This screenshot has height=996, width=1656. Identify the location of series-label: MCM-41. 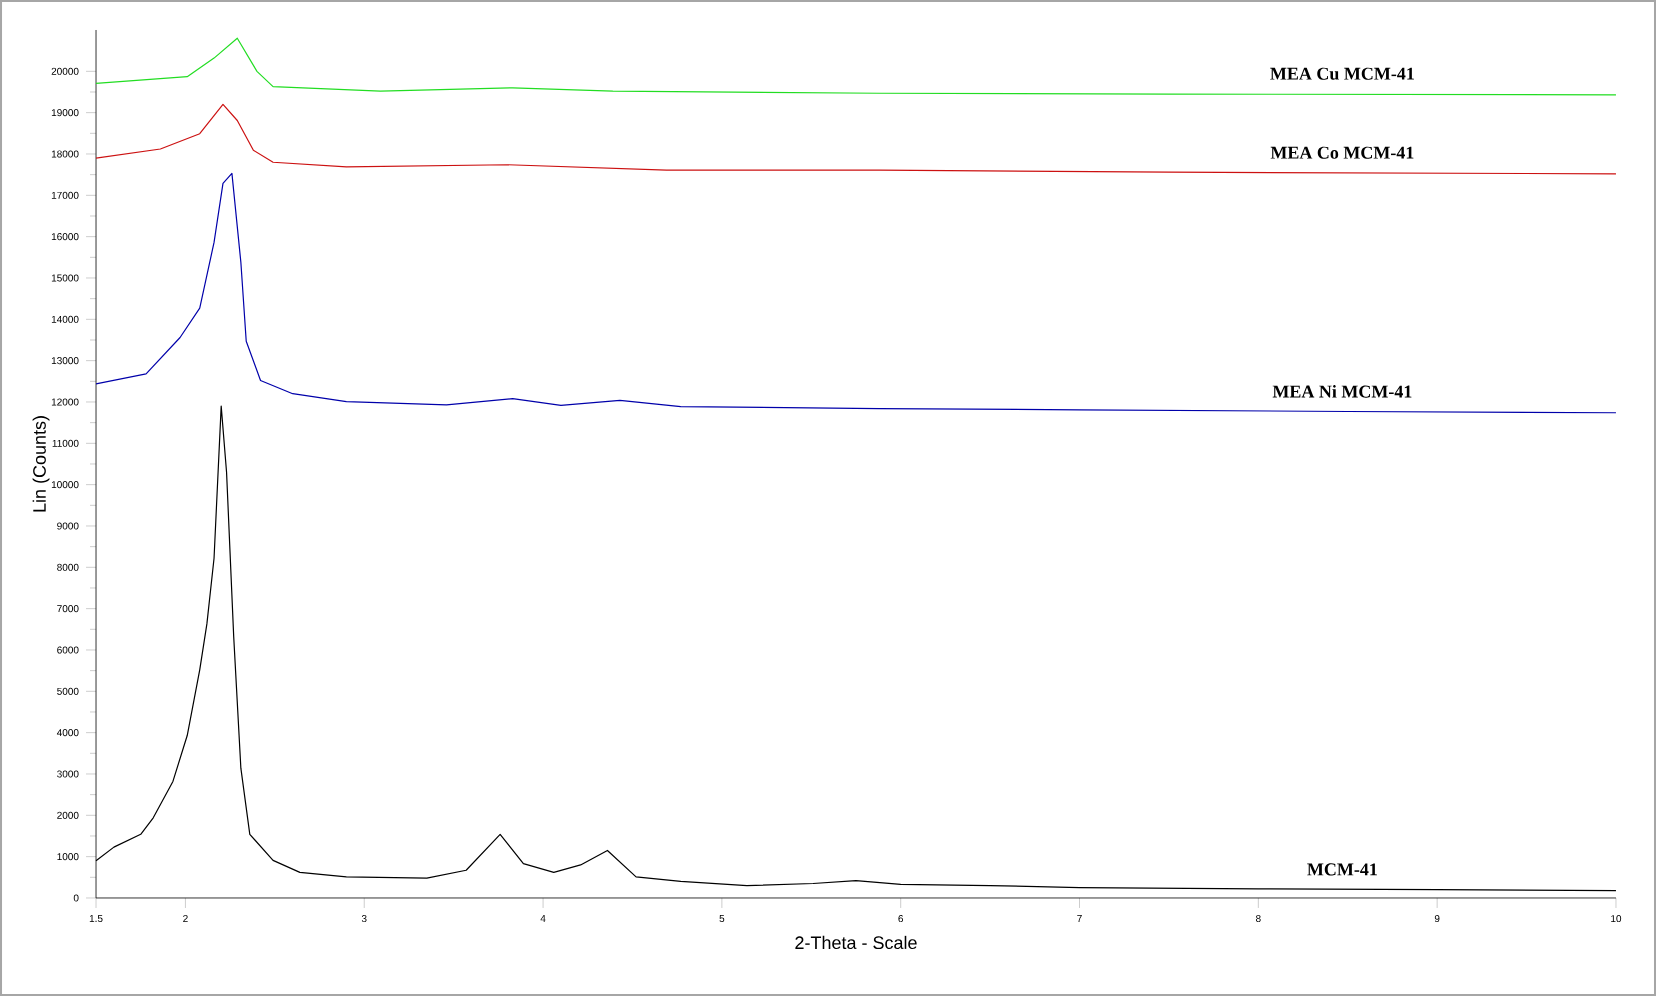
(1342, 869).